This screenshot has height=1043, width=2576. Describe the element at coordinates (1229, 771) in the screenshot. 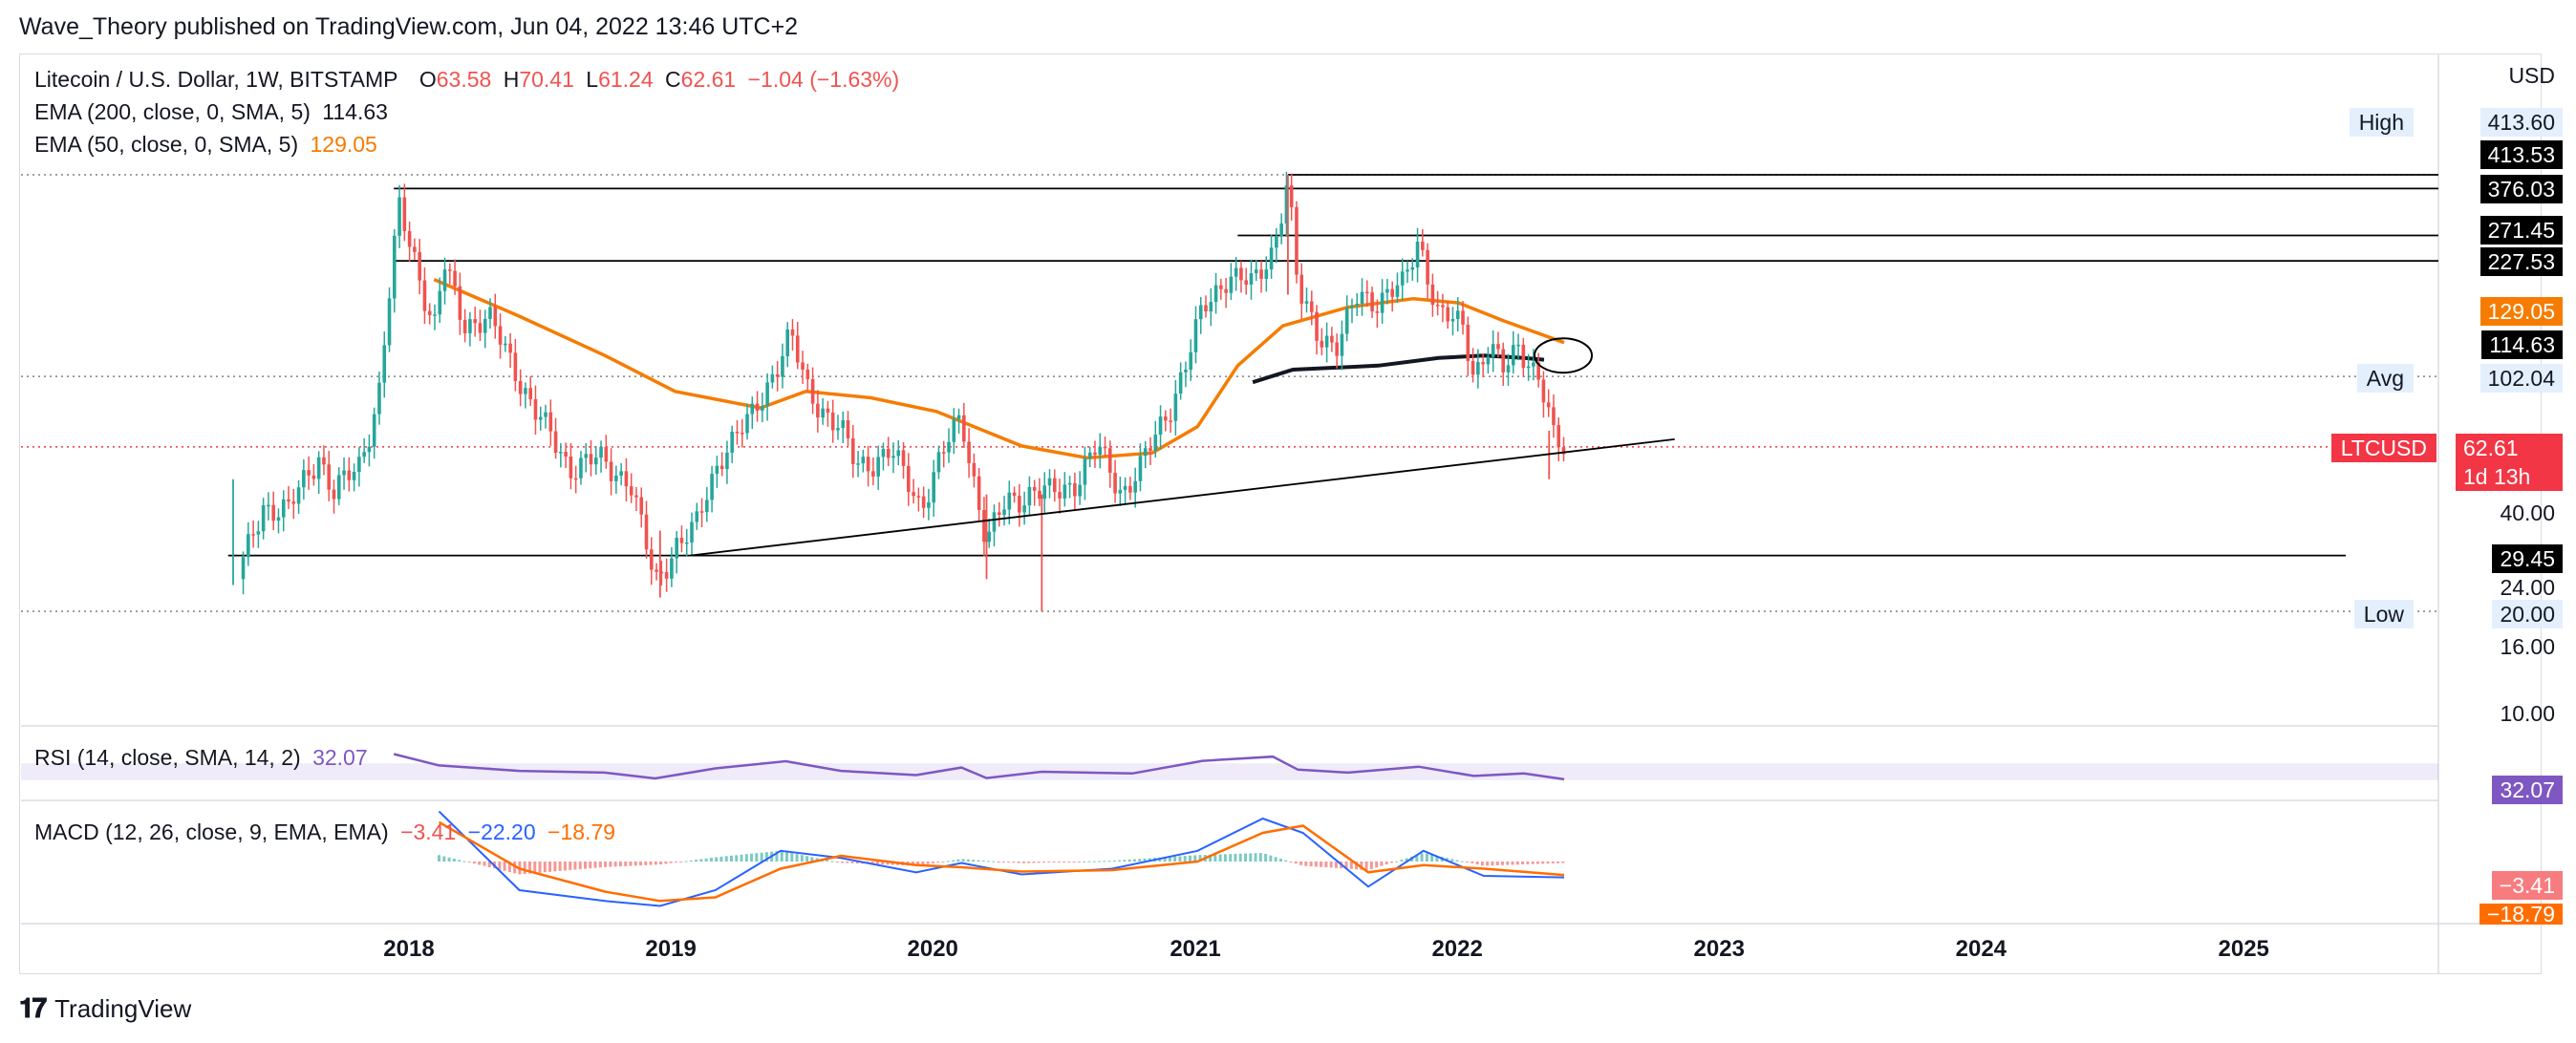

I see `rsi-band` at that location.